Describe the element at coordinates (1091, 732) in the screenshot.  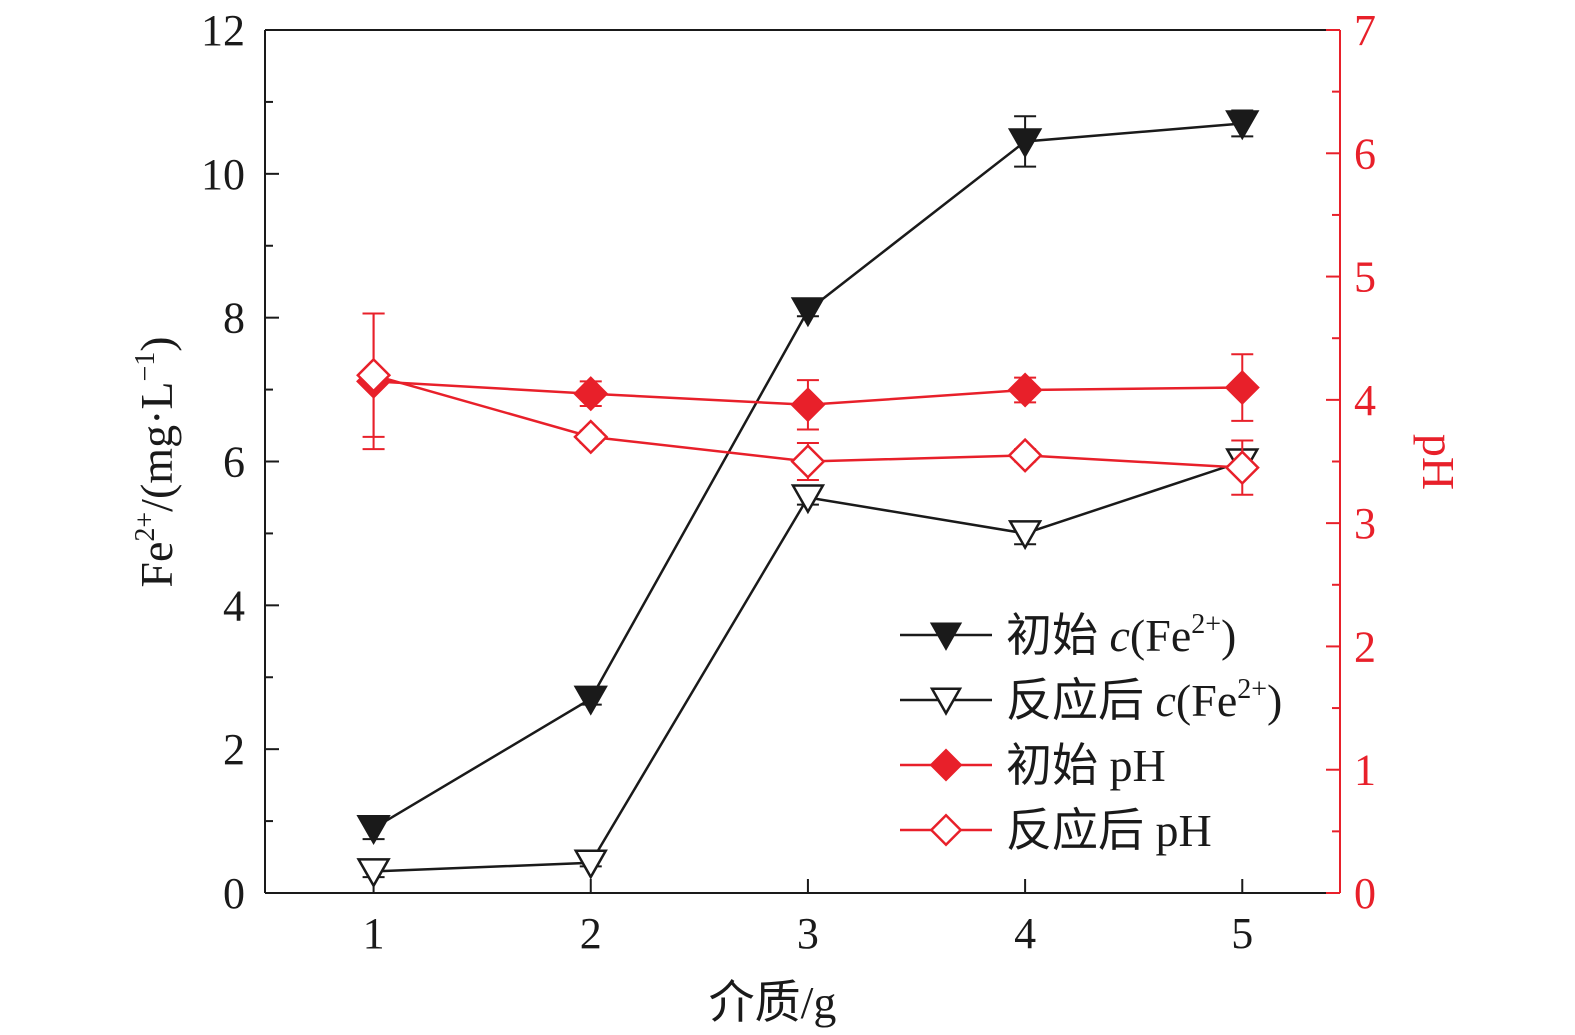
I see `legend: 初始 c(Fe2+) 反应后 c(Fe2+) 初始 pH 反应后 pH` at that location.